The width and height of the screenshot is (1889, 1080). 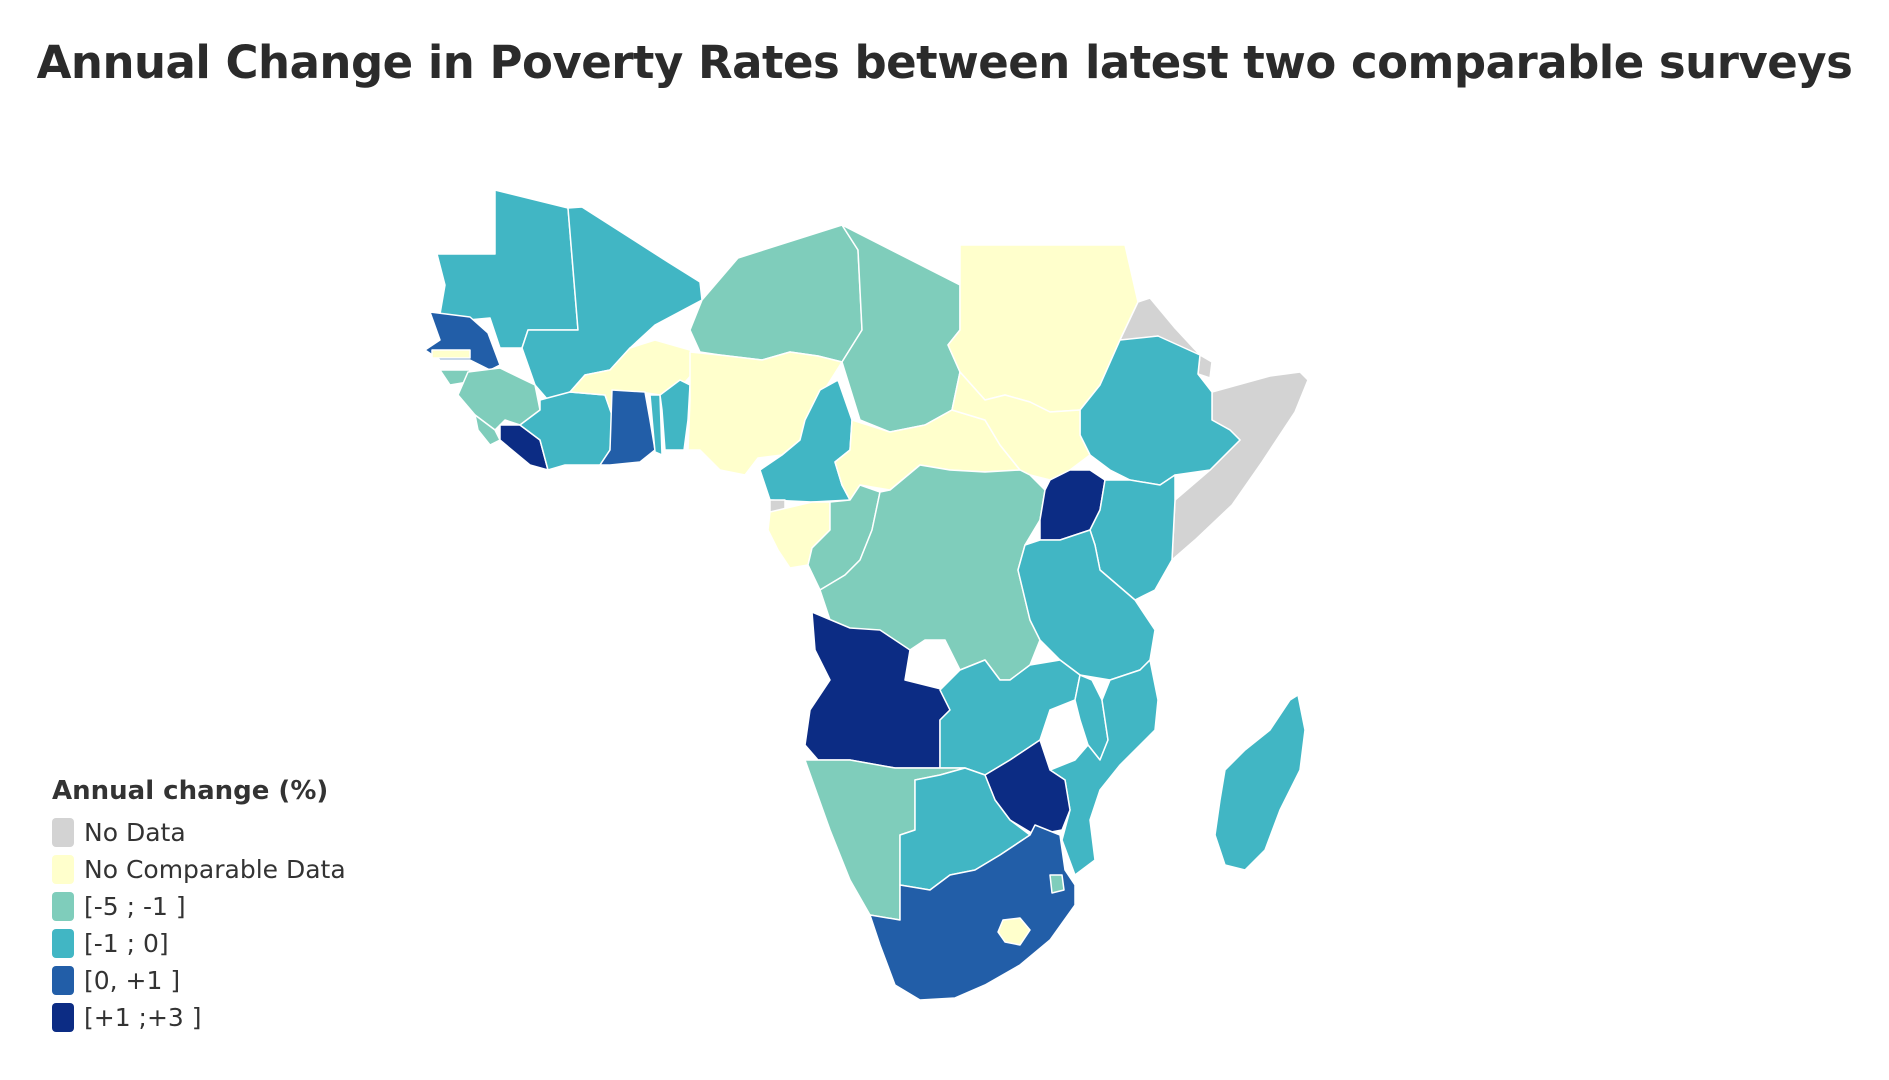 I want to click on legend-item-minus5-minus1: [-5 ; -1 ], so click(x=199, y=906).